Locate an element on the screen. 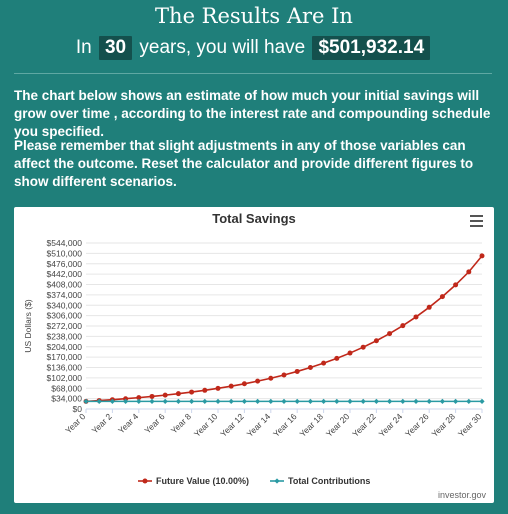 Image resolution: width=508 pixels, height=514 pixels. x-tick-label: Year 22 is located at coordinates (364, 425).